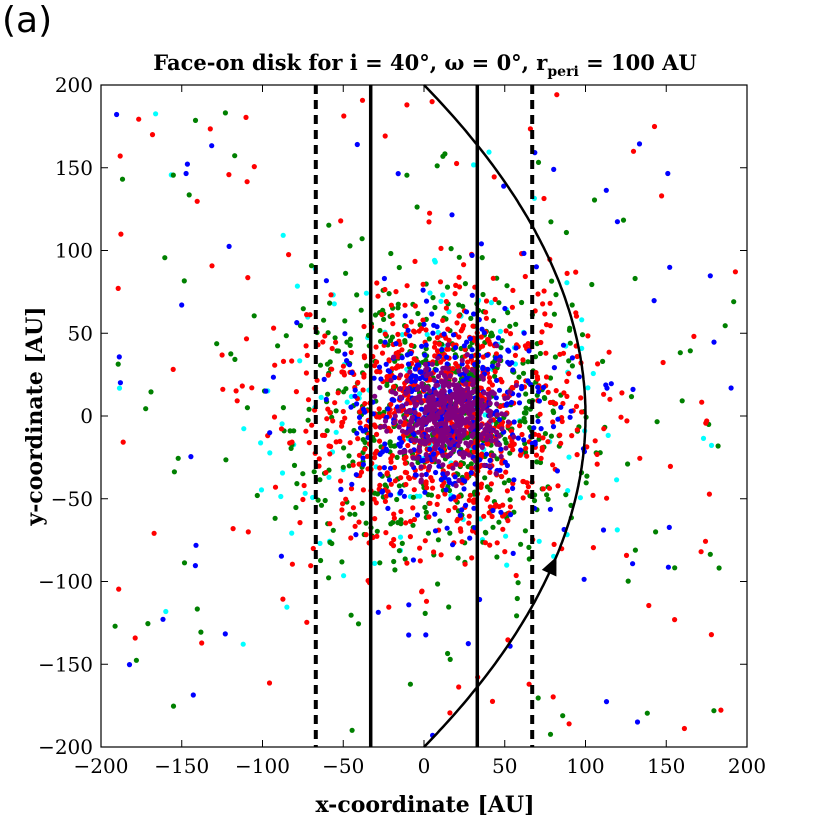 The height and width of the screenshot is (830, 830). What do you see at coordinates (80, 333) in the screenshot?
I see `y-tick-label: 50` at bounding box center [80, 333].